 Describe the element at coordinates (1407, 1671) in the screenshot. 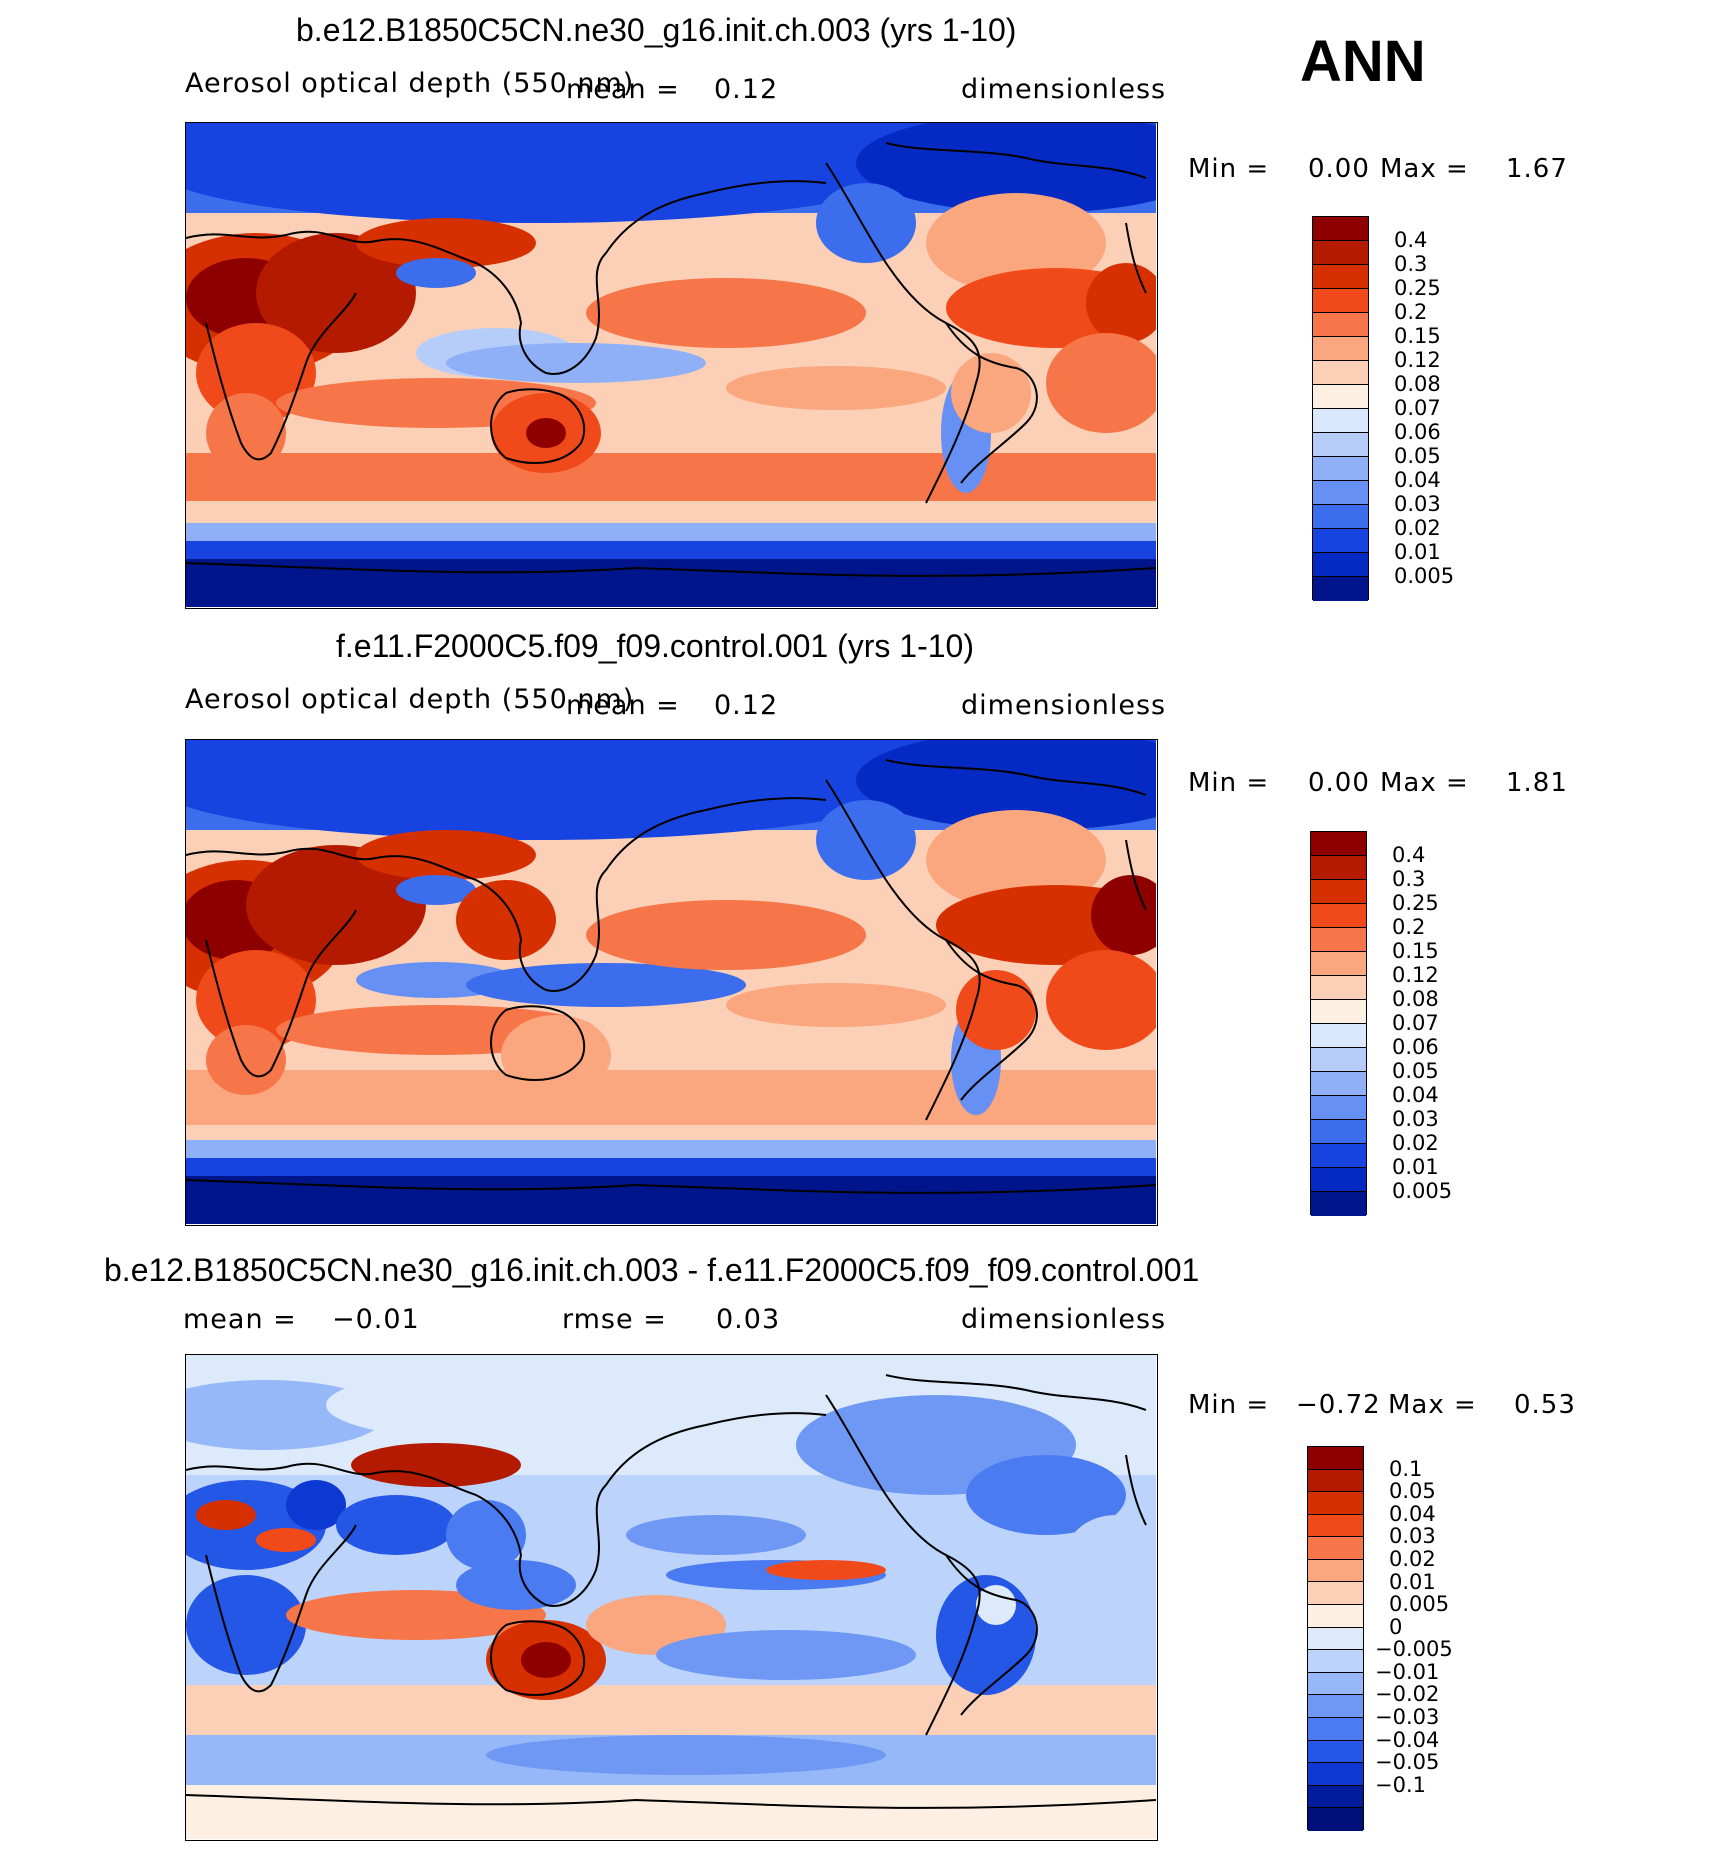

I see `colorbar-label: −0.01` at that location.